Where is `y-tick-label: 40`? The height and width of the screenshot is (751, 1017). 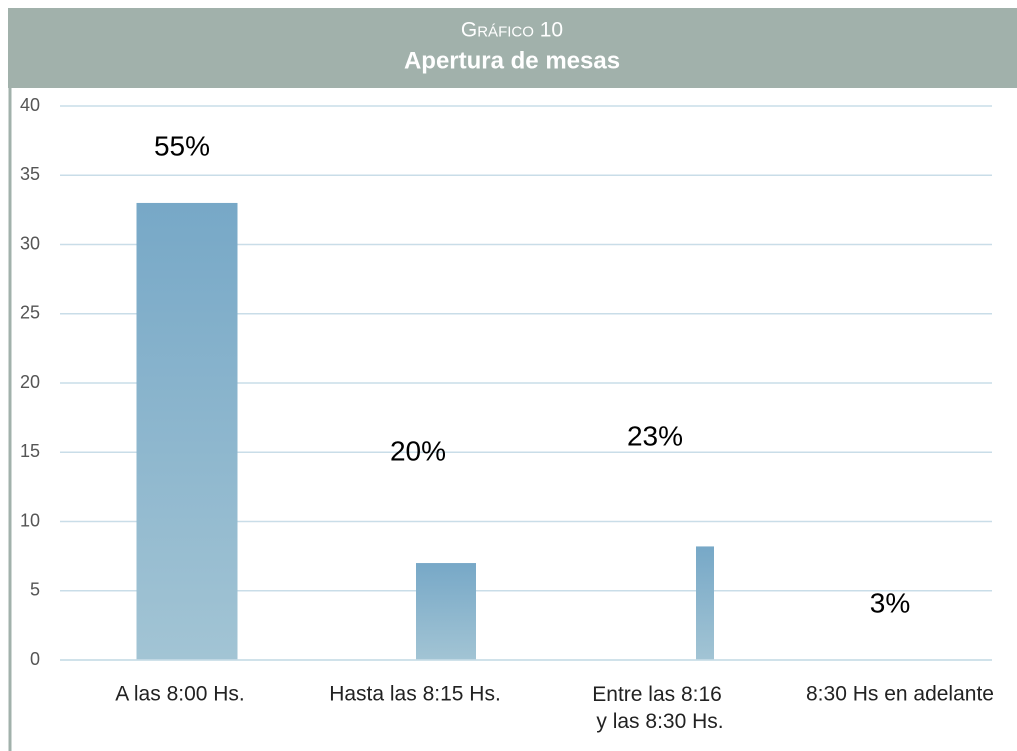
y-tick-label: 40 is located at coordinates (30, 105).